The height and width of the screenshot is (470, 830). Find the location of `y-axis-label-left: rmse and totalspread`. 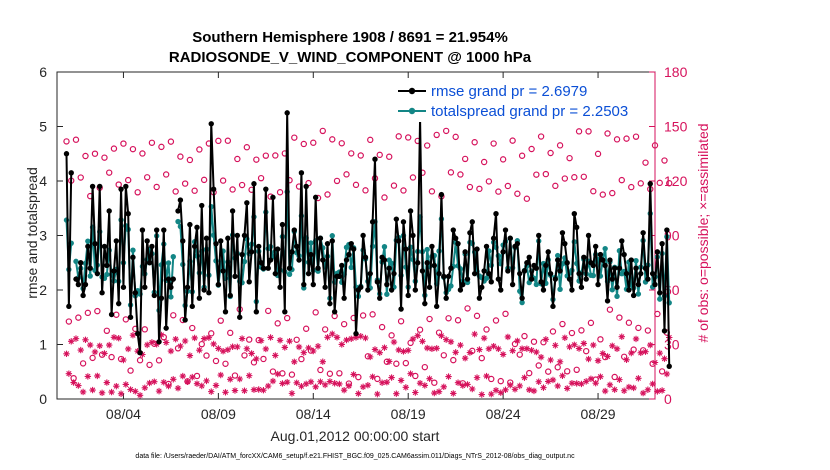

y-axis-label-left: rmse and totalspread is located at coordinates (32, 233).